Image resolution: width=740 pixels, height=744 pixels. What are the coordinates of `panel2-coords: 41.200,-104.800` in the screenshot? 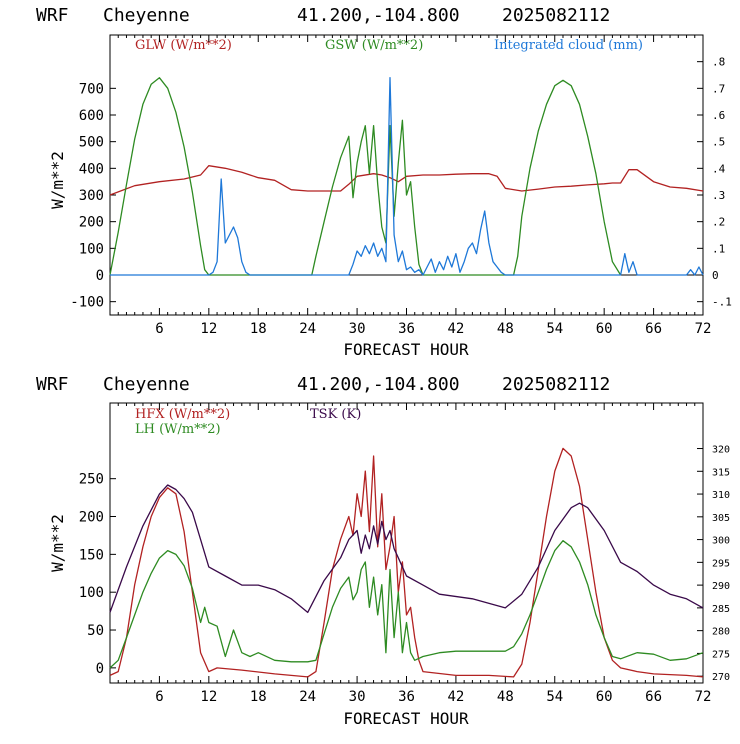 It's located at (378, 384).